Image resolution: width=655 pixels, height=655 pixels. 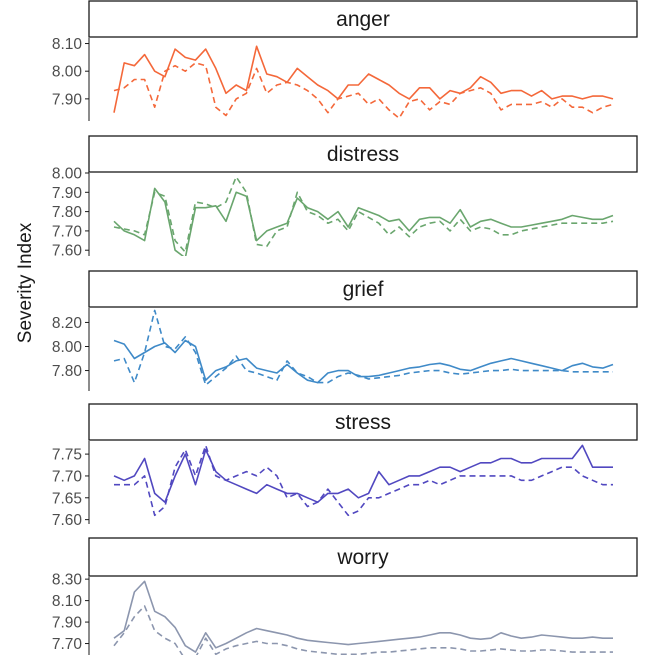 I want to click on series-line-distress-dashed, so click(x=363, y=214).